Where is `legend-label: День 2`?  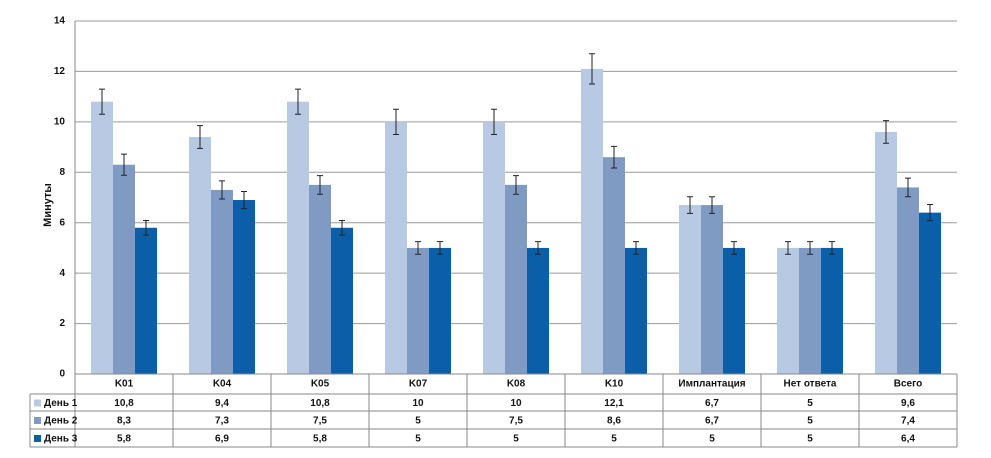 legend-label: День 2 is located at coordinates (61, 421).